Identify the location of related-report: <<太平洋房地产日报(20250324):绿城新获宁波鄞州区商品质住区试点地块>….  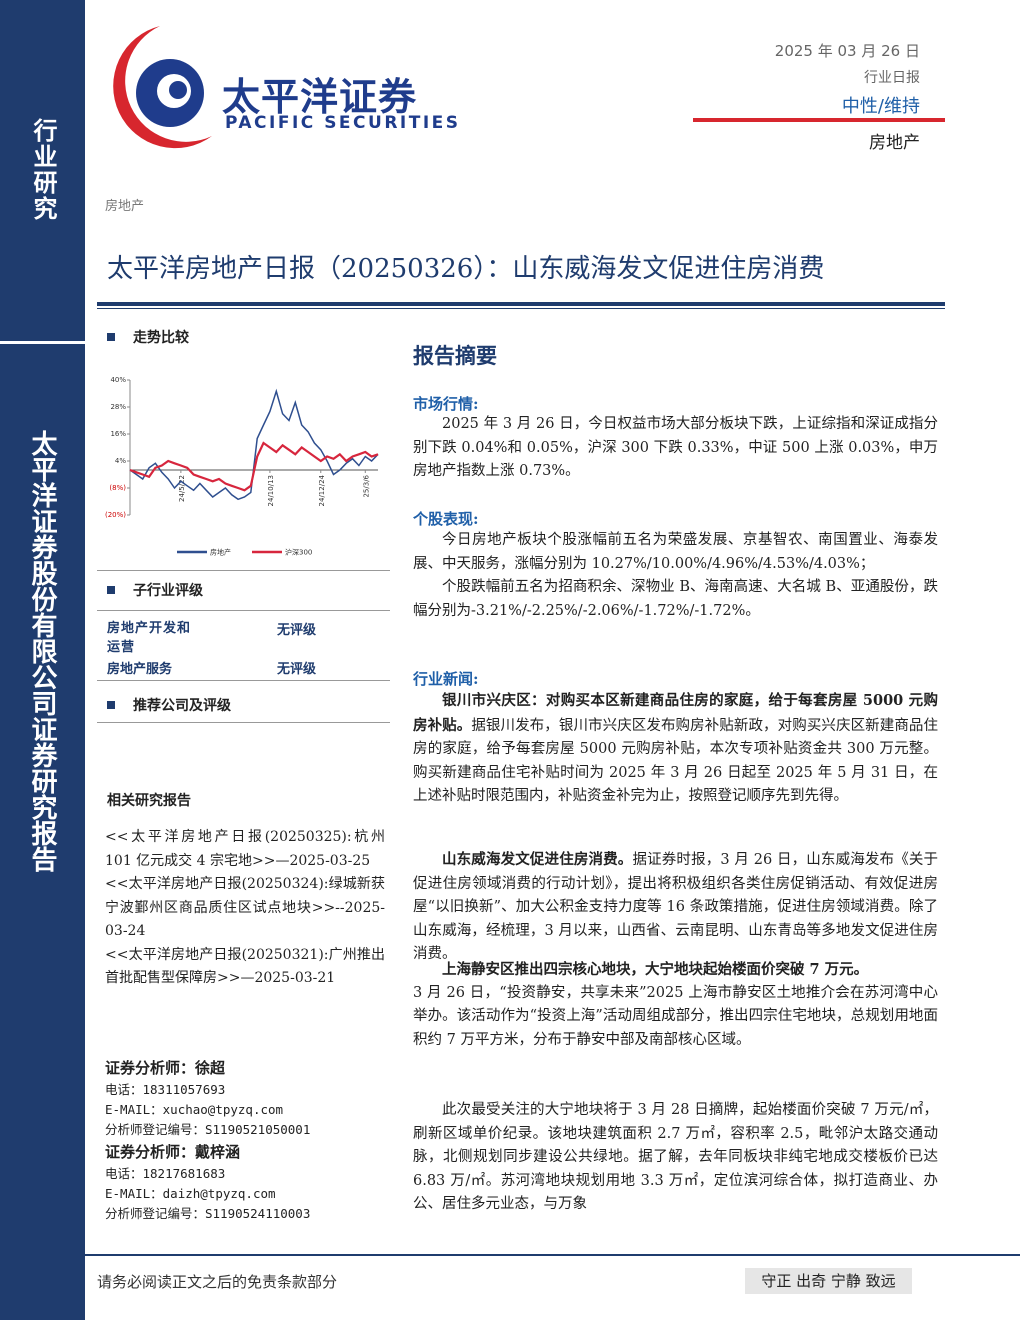
(245, 907).